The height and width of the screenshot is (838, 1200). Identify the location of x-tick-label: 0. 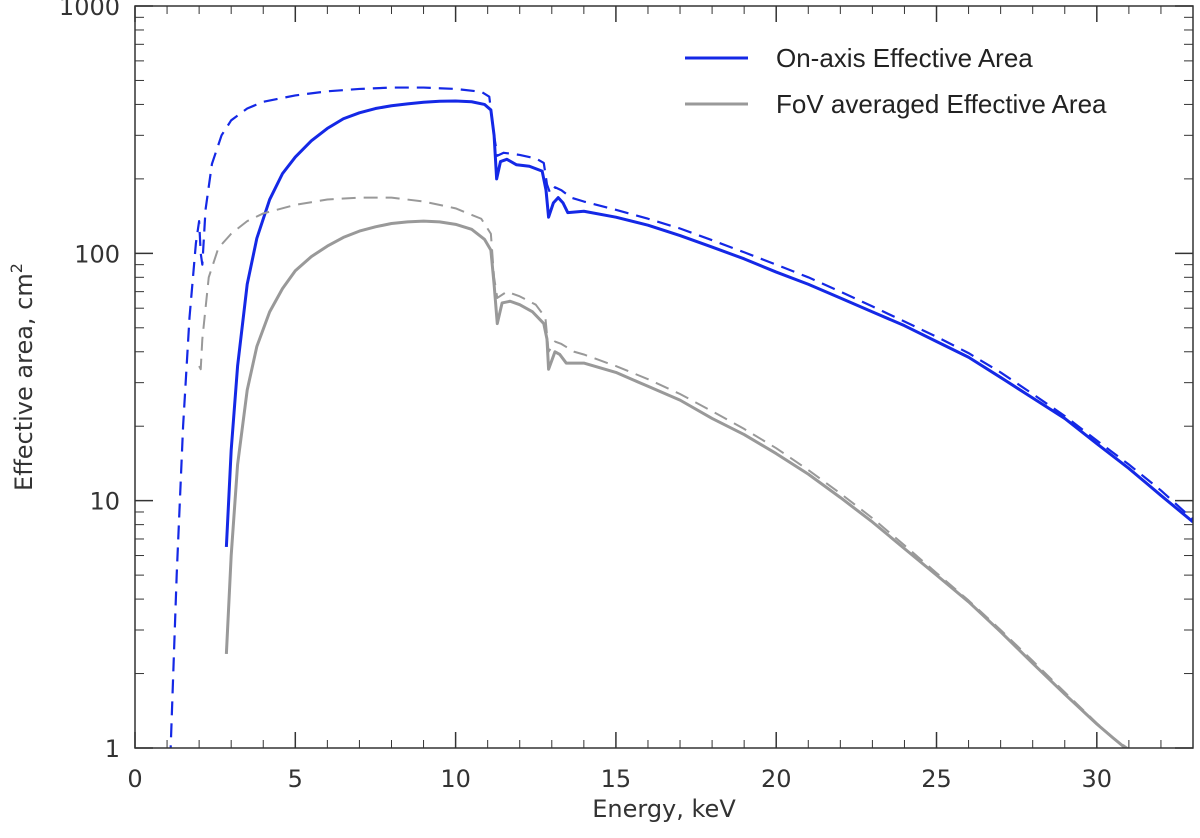
(134, 779).